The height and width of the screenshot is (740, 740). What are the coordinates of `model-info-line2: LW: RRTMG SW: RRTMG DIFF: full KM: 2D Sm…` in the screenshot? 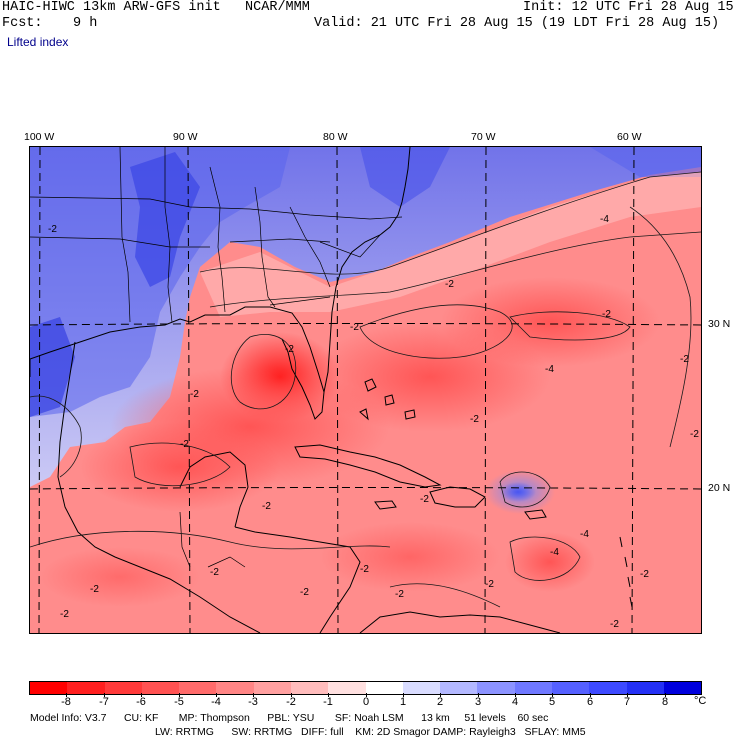 It's located at (370, 732).